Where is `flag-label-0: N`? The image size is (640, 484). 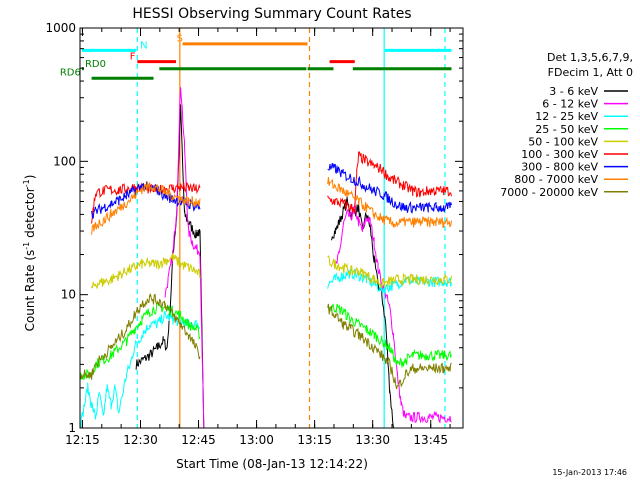 flag-label-0: N is located at coordinates (143, 46).